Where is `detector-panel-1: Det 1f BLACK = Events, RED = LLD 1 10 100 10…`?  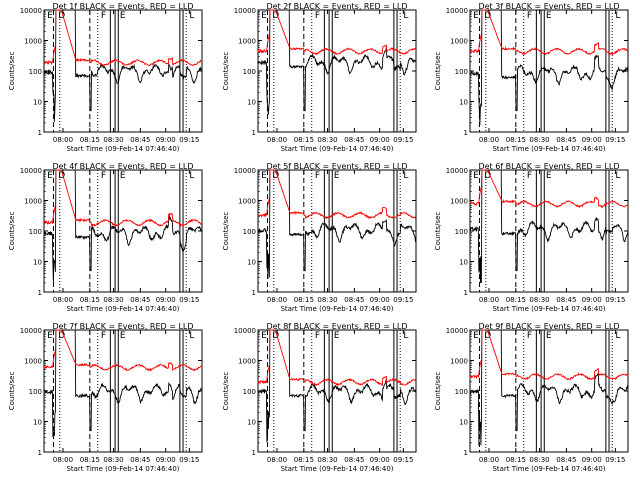
detector-panel-1: Det 1f BLACK = Events, RED = LLD 1 10 100 10… is located at coordinates (105, 77).